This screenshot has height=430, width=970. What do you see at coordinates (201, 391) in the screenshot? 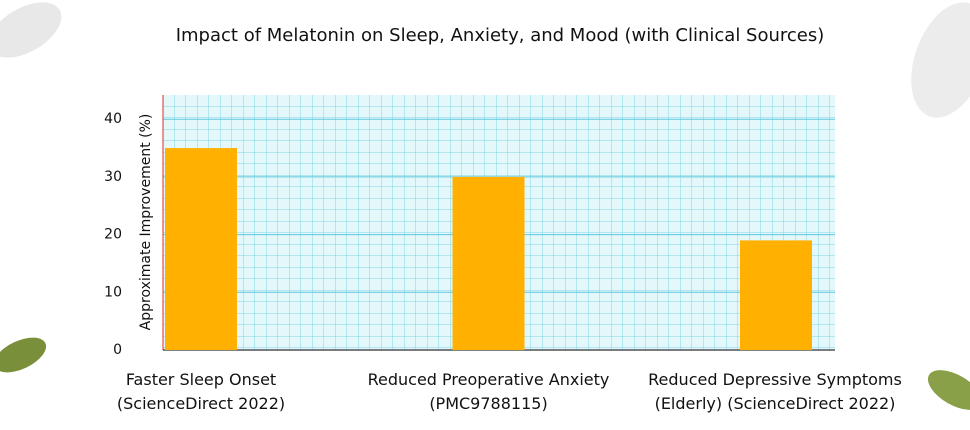
I see `x-tick-label: Faster Sleep Onset (ScienceDirect 2022)` at bounding box center [201, 391].